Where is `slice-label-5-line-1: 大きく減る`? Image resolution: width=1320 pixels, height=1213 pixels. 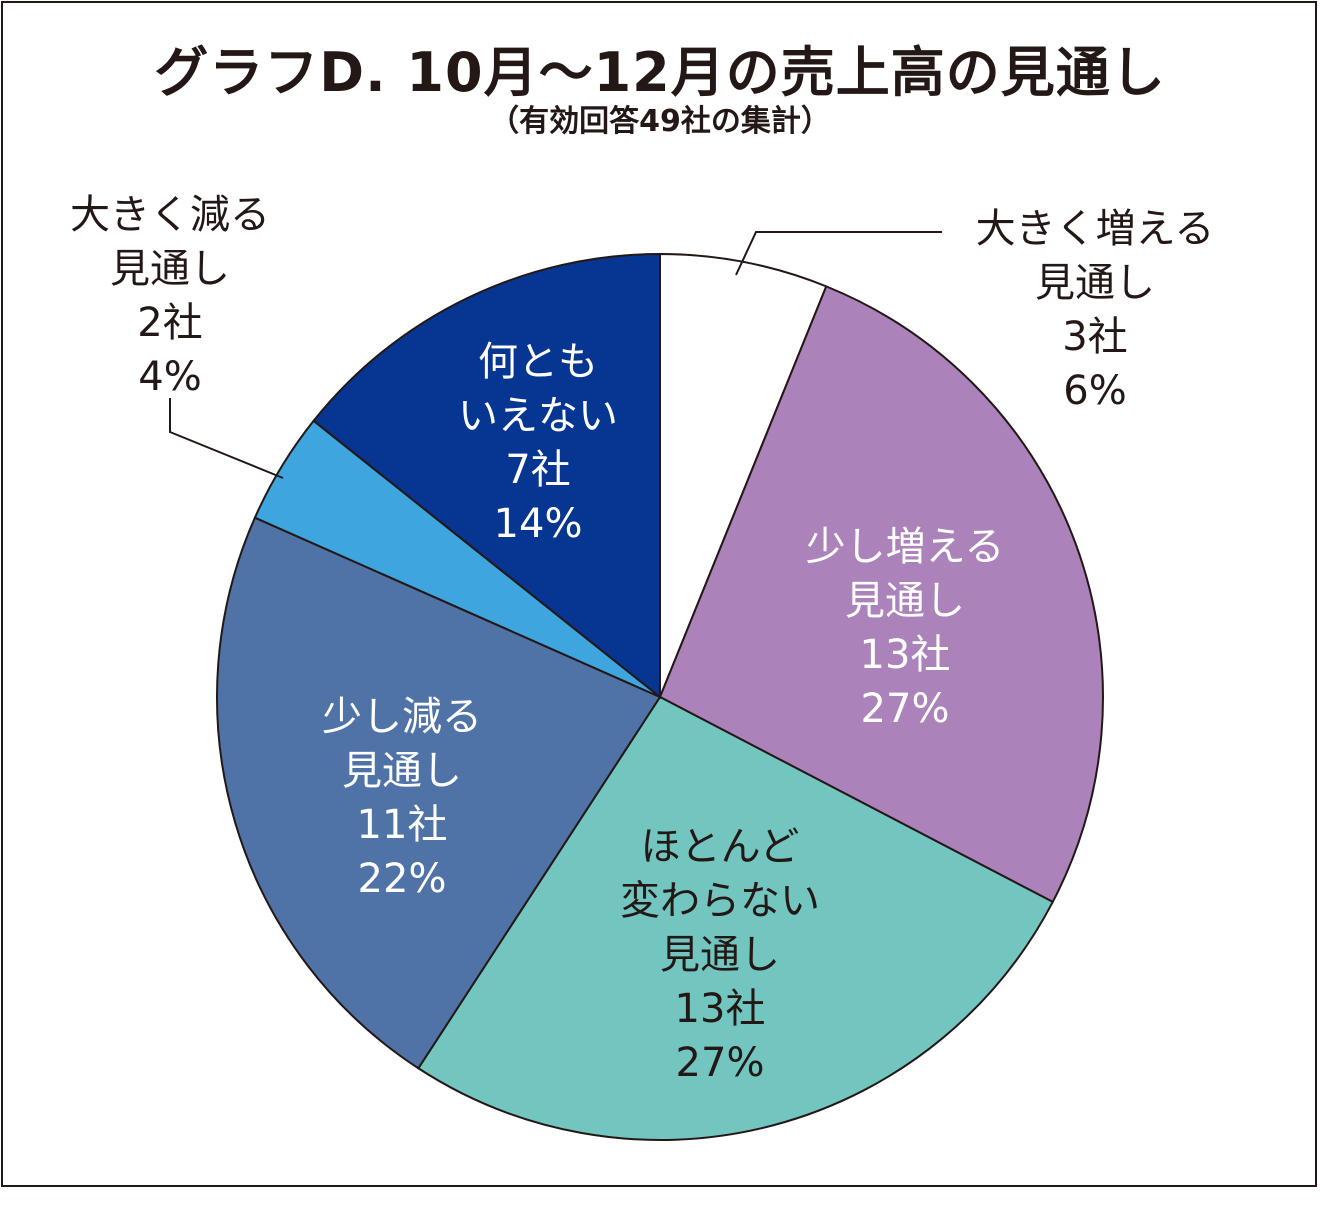 slice-label-5-line-1: 大きく減る is located at coordinates (170, 215).